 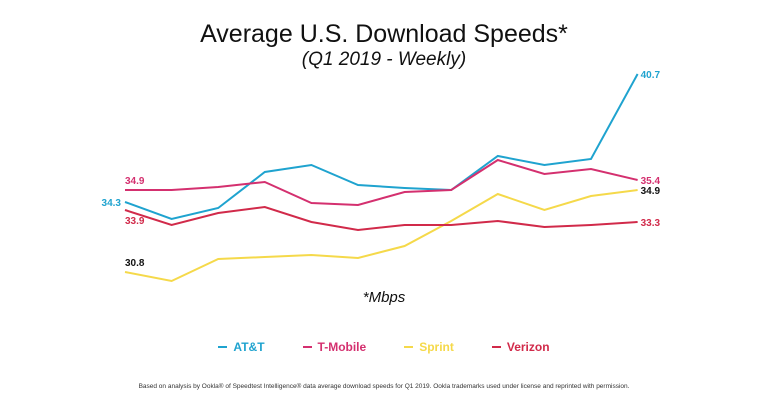 I want to click on legend-item-at-t: AT&T, so click(x=241, y=347).